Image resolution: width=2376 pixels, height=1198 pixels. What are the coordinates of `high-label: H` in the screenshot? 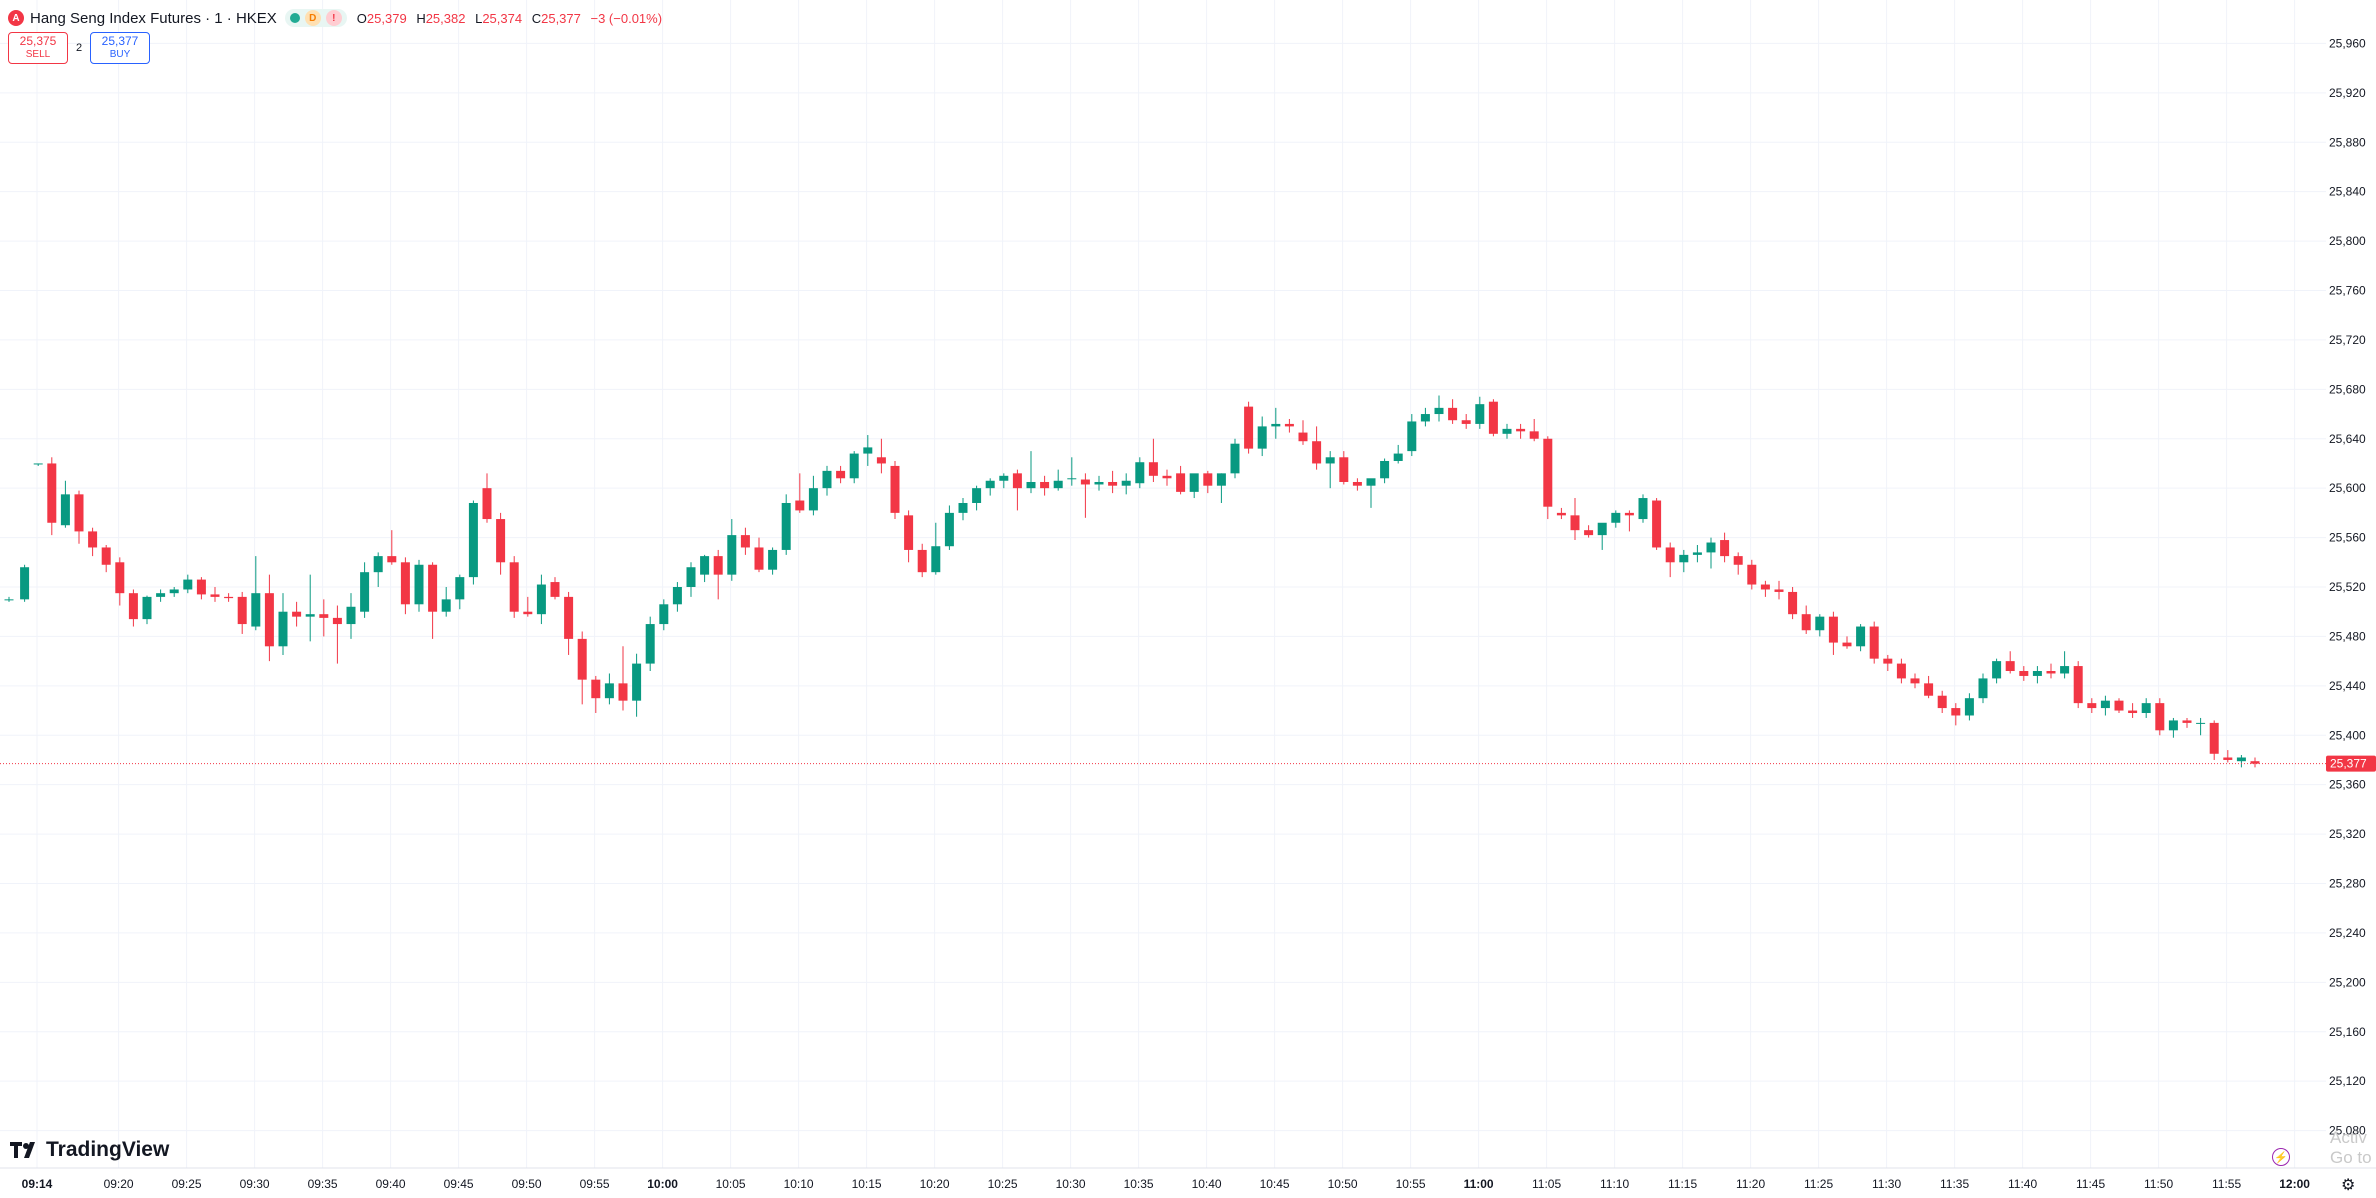 It's located at (421, 18).